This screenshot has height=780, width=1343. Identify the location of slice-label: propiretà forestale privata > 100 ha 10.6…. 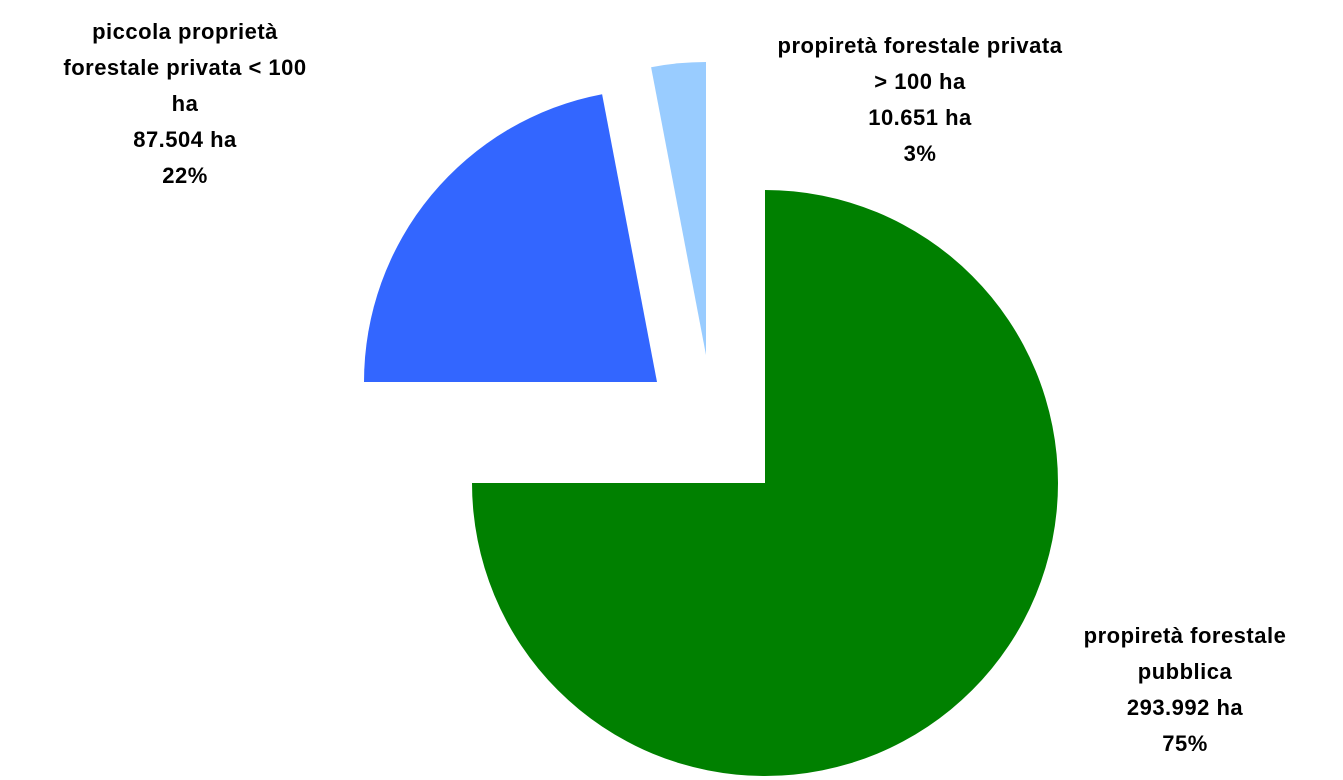
(920, 100).